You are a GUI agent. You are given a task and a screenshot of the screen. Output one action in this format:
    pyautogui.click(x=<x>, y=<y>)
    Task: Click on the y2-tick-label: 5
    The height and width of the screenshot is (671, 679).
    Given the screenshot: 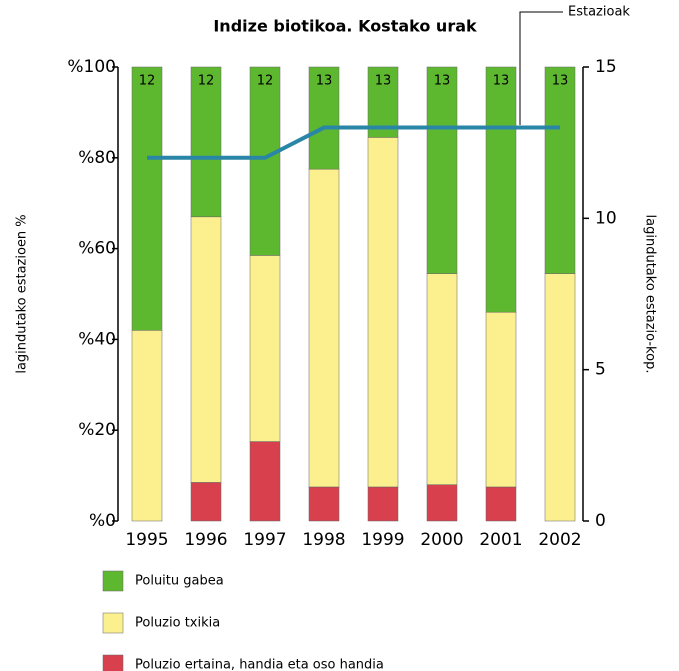 What is the action you would take?
    pyautogui.click(x=600, y=370)
    